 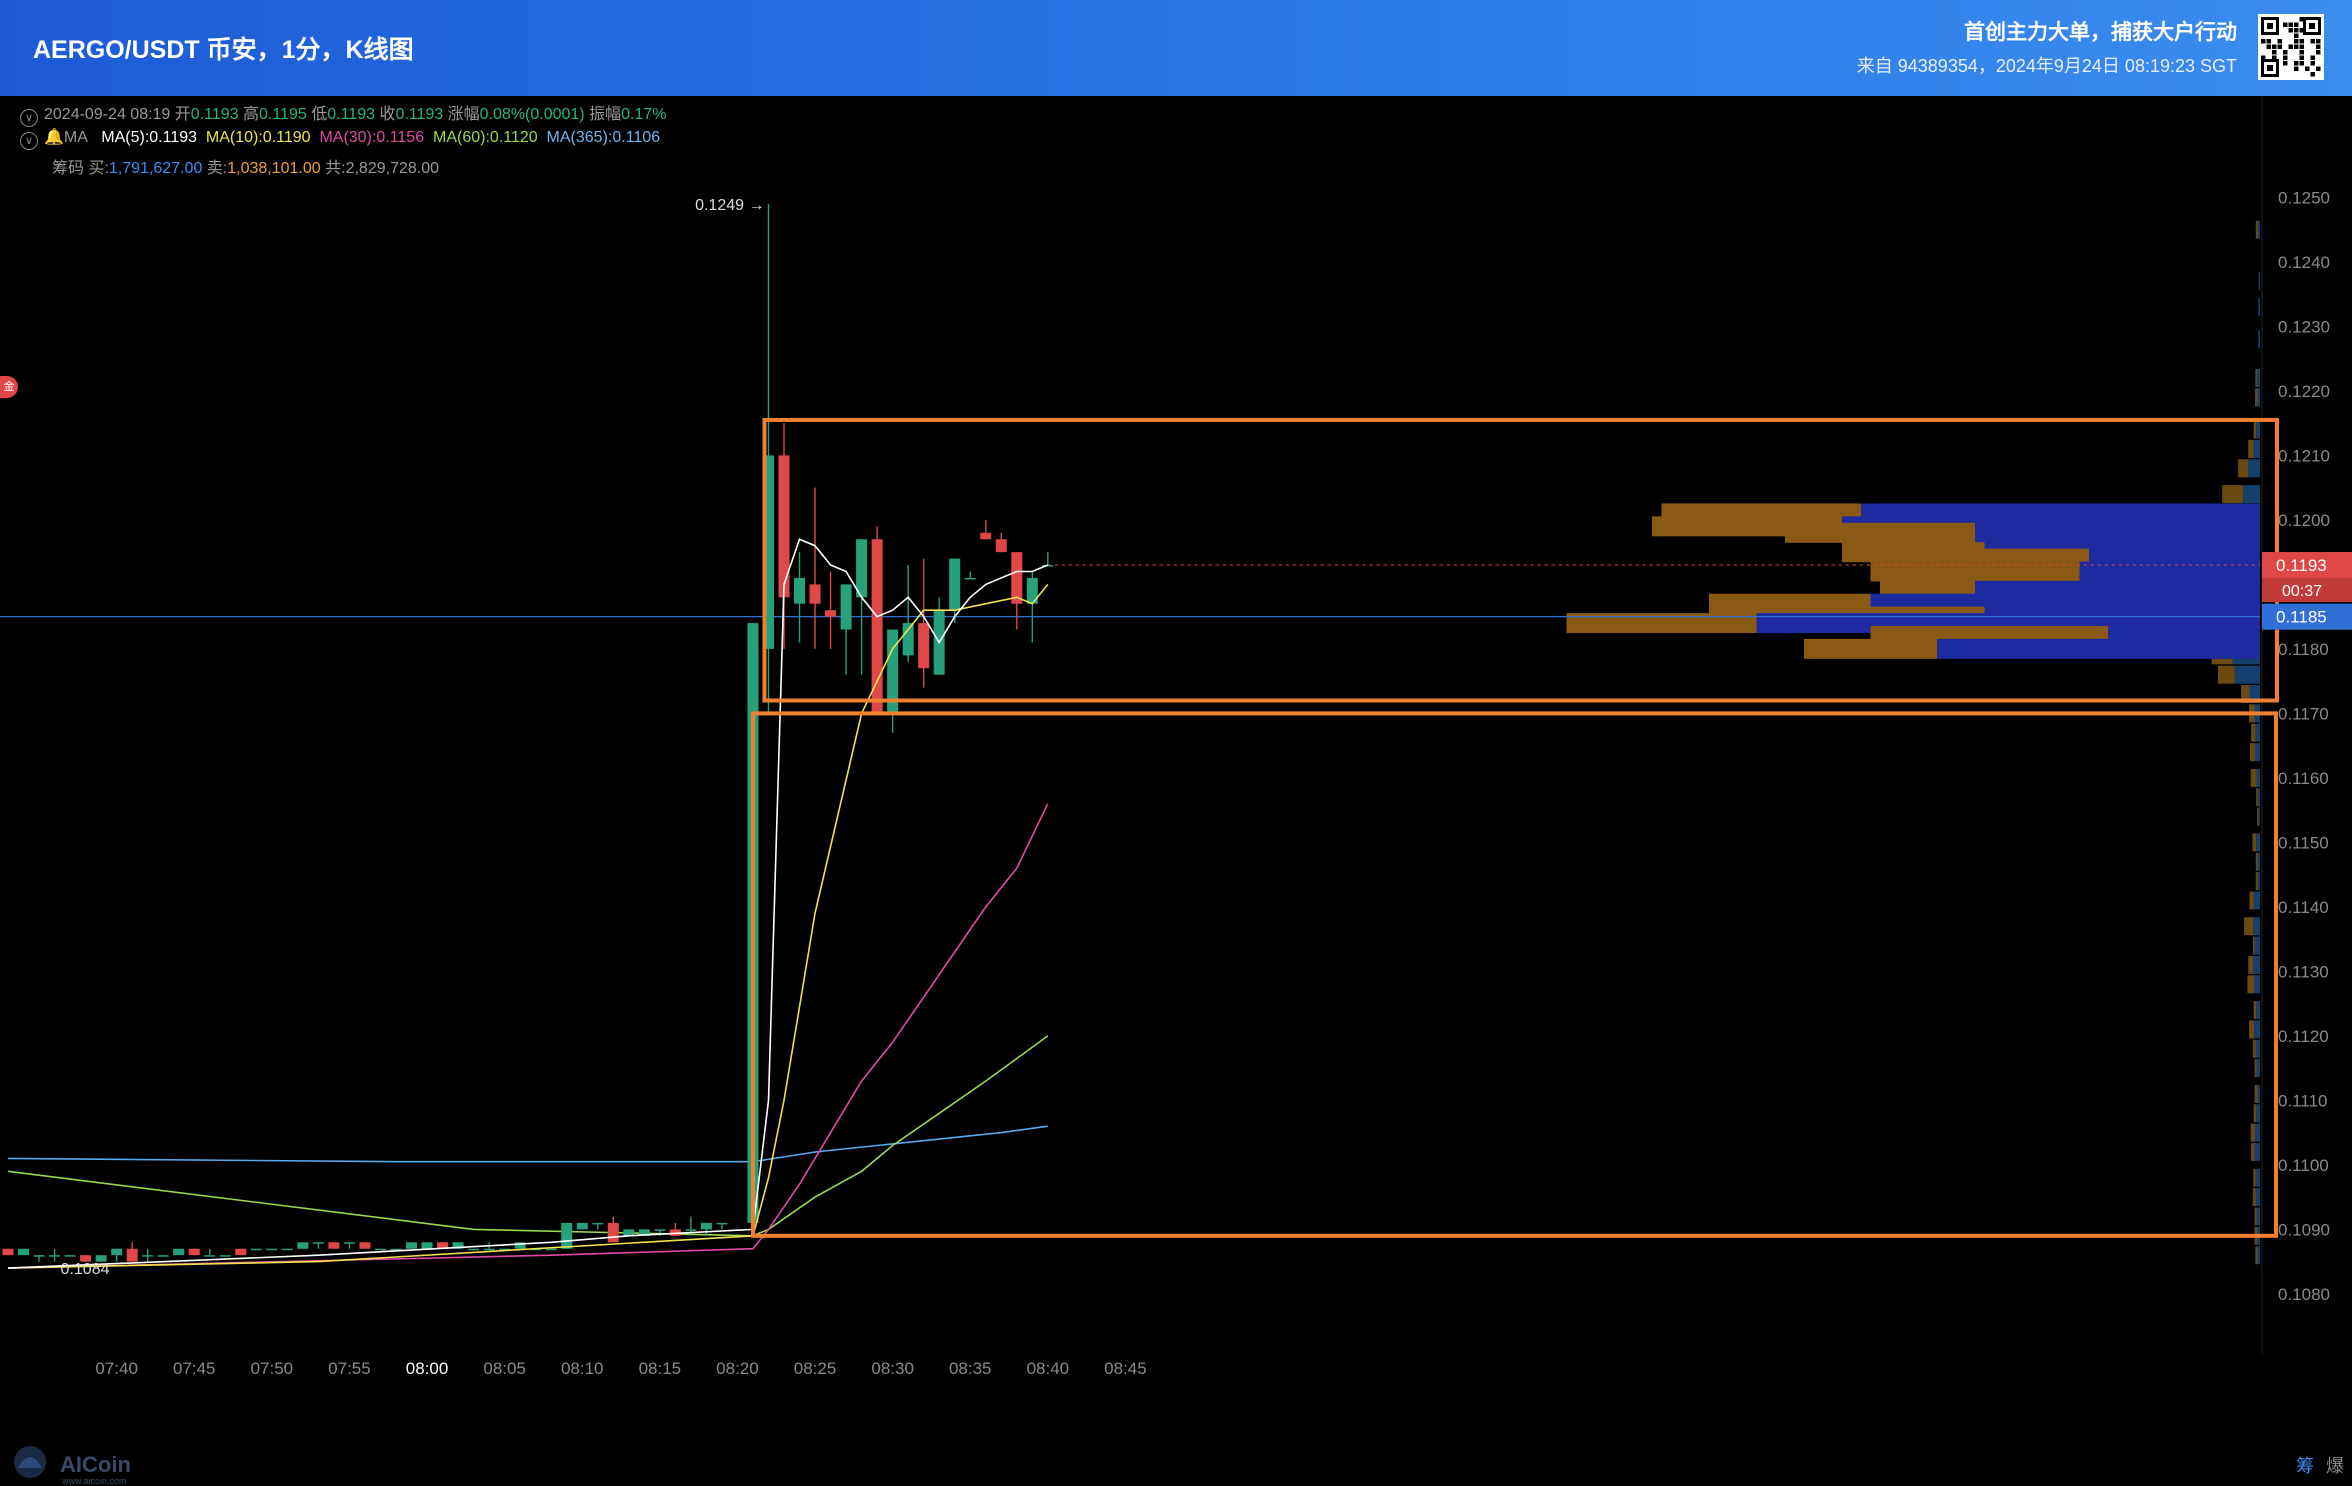 What do you see at coordinates (582, 1368) in the screenshot?
I see `x-tick-label: 08:10` at bounding box center [582, 1368].